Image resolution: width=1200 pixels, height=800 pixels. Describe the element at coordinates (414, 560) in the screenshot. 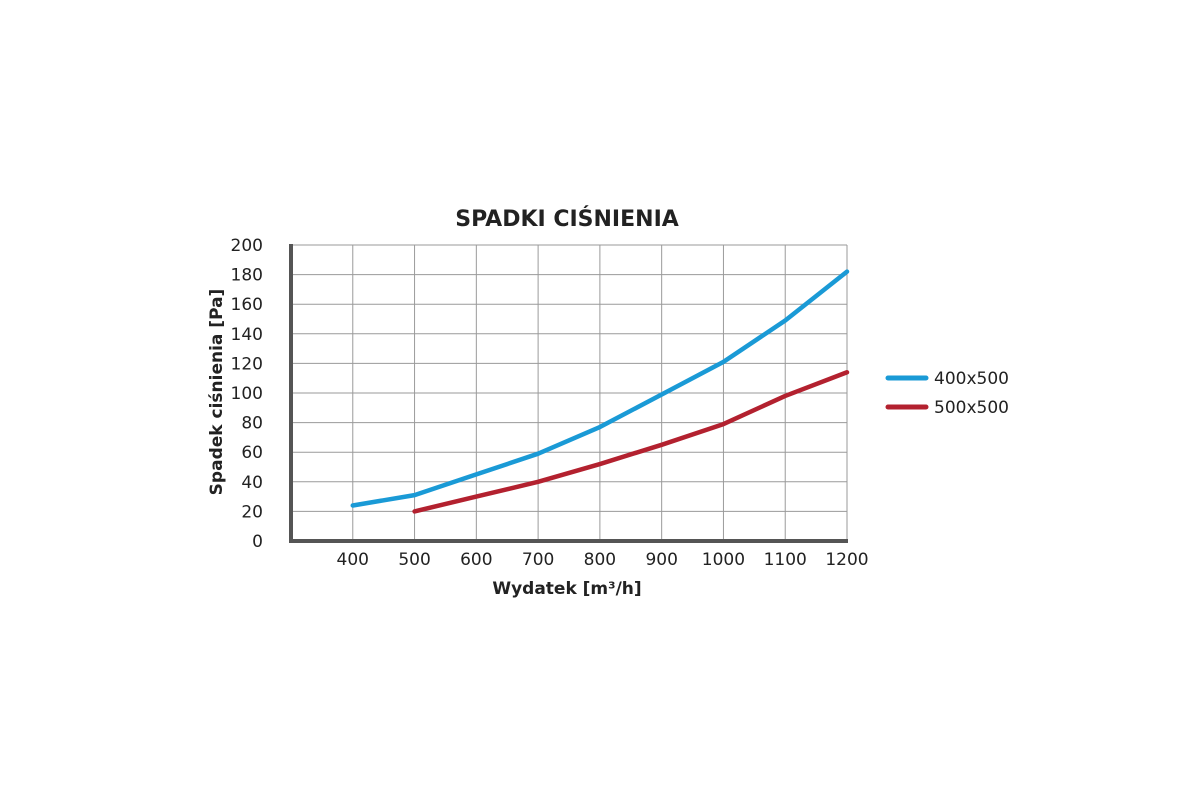

I see `x-tick-label: 500` at that location.